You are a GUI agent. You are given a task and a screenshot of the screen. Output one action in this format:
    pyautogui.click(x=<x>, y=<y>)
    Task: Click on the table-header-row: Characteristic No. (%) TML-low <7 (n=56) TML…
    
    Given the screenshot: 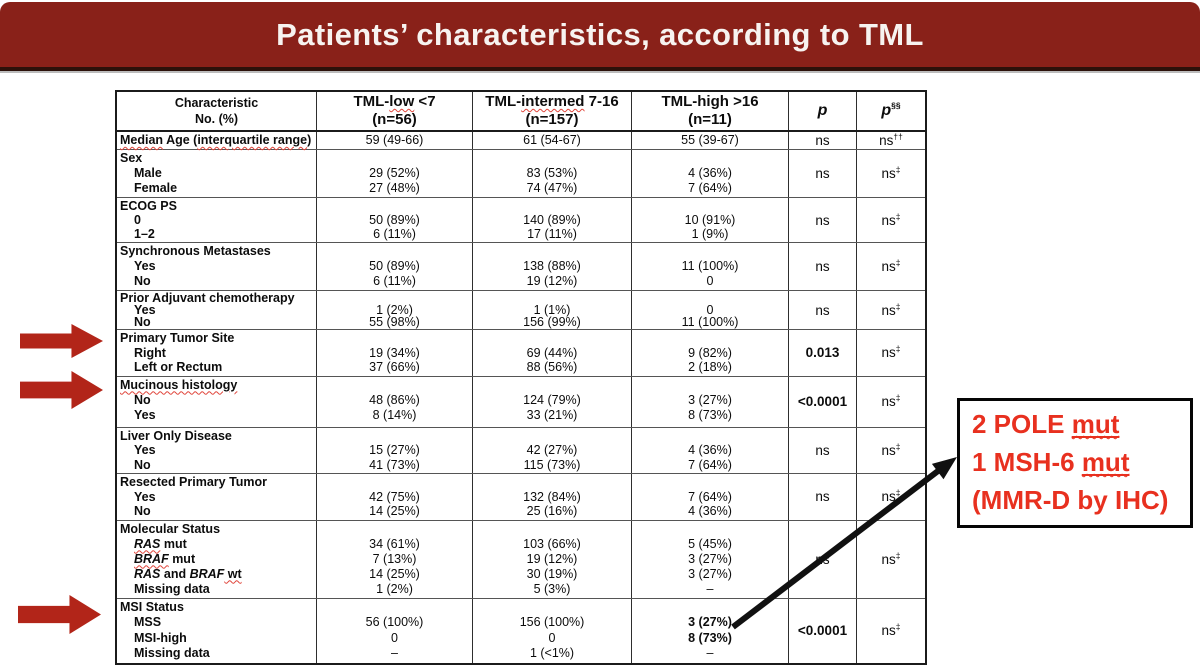 What is the action you would take?
    pyautogui.click(x=521, y=112)
    